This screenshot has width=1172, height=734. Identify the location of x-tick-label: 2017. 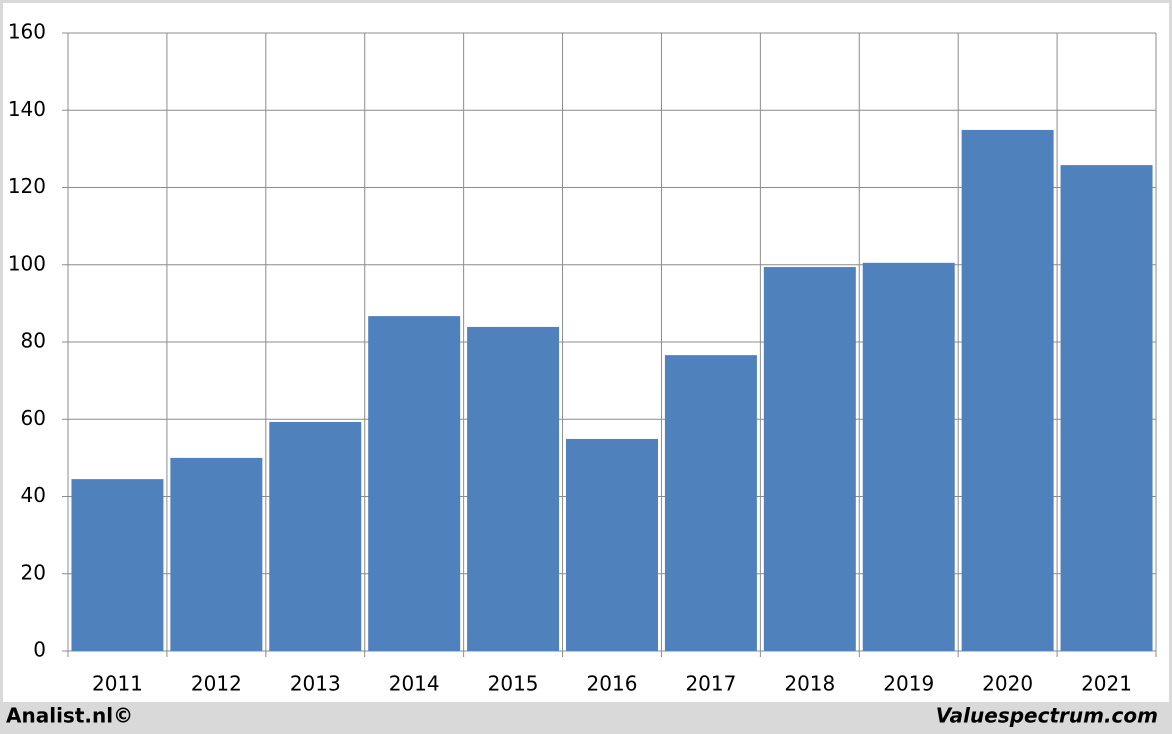
(710, 684).